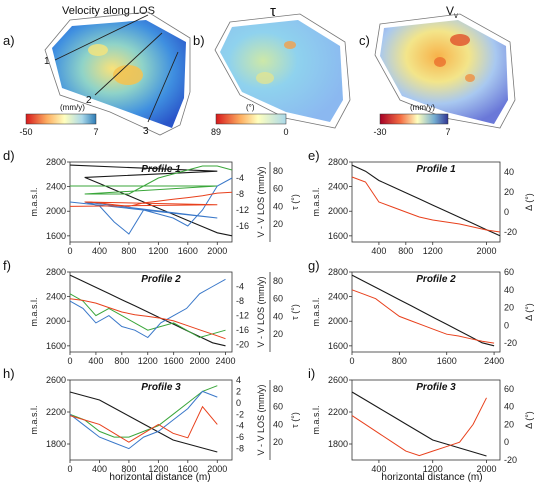  Describe the element at coordinates (9, 155) in the screenshot. I see `panel-label: d)` at that location.